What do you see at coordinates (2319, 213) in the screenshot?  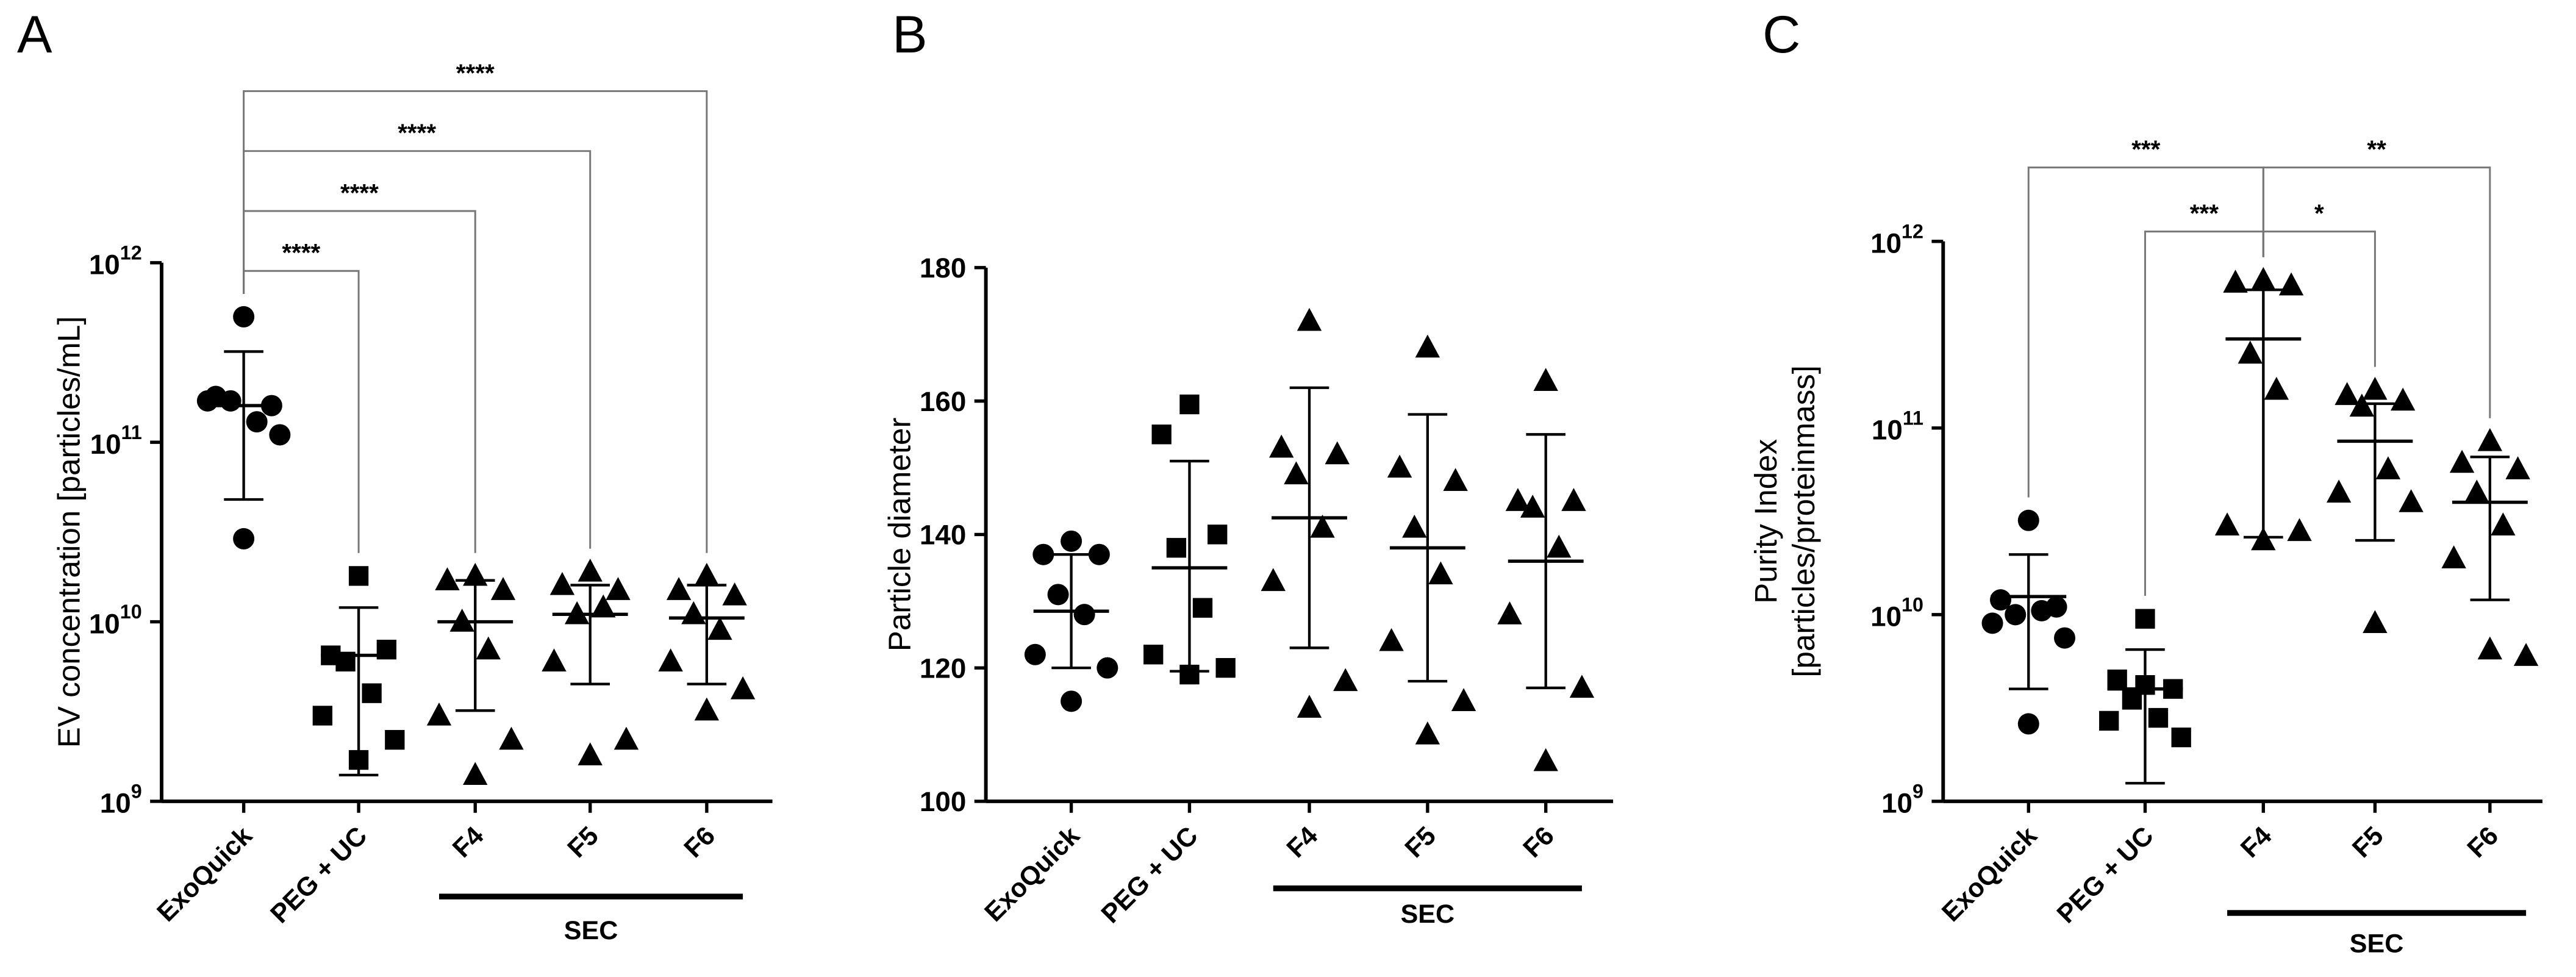 I see `significance-label: *` at bounding box center [2319, 213].